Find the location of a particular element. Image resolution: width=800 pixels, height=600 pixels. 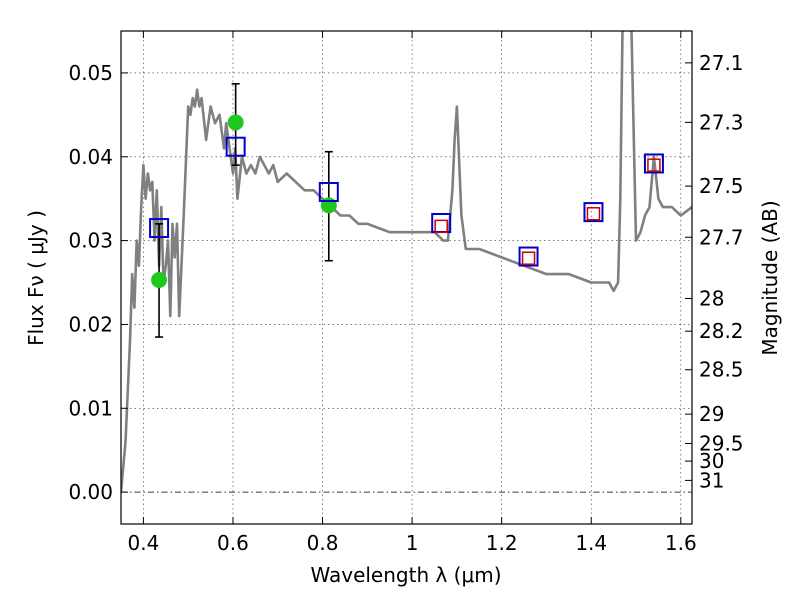

y-tick-label: 0.03 is located at coordinates (90, 241).